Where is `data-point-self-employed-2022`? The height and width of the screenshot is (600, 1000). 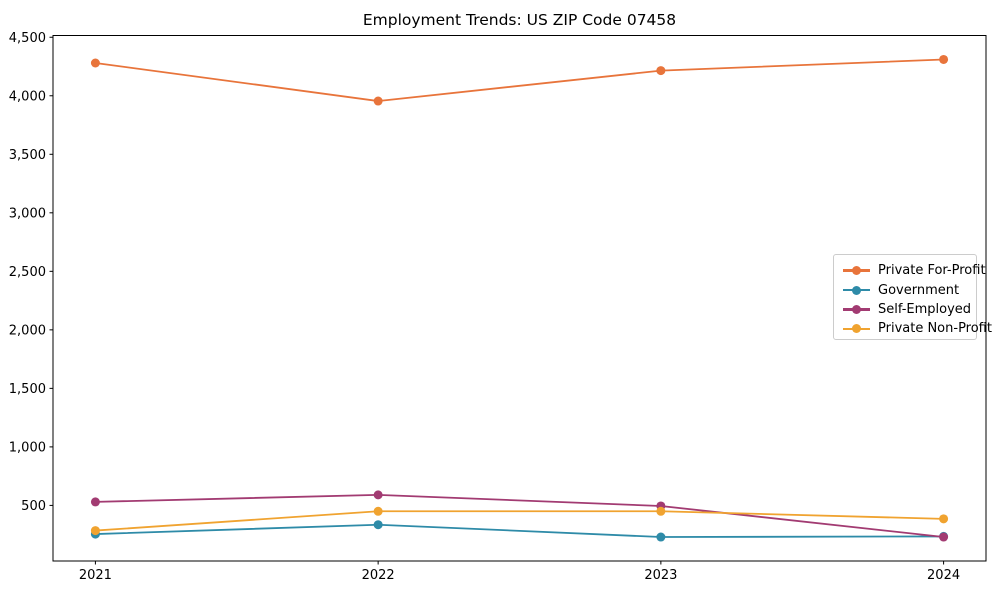
data-point-self-employed-2022 is located at coordinates (378, 495).